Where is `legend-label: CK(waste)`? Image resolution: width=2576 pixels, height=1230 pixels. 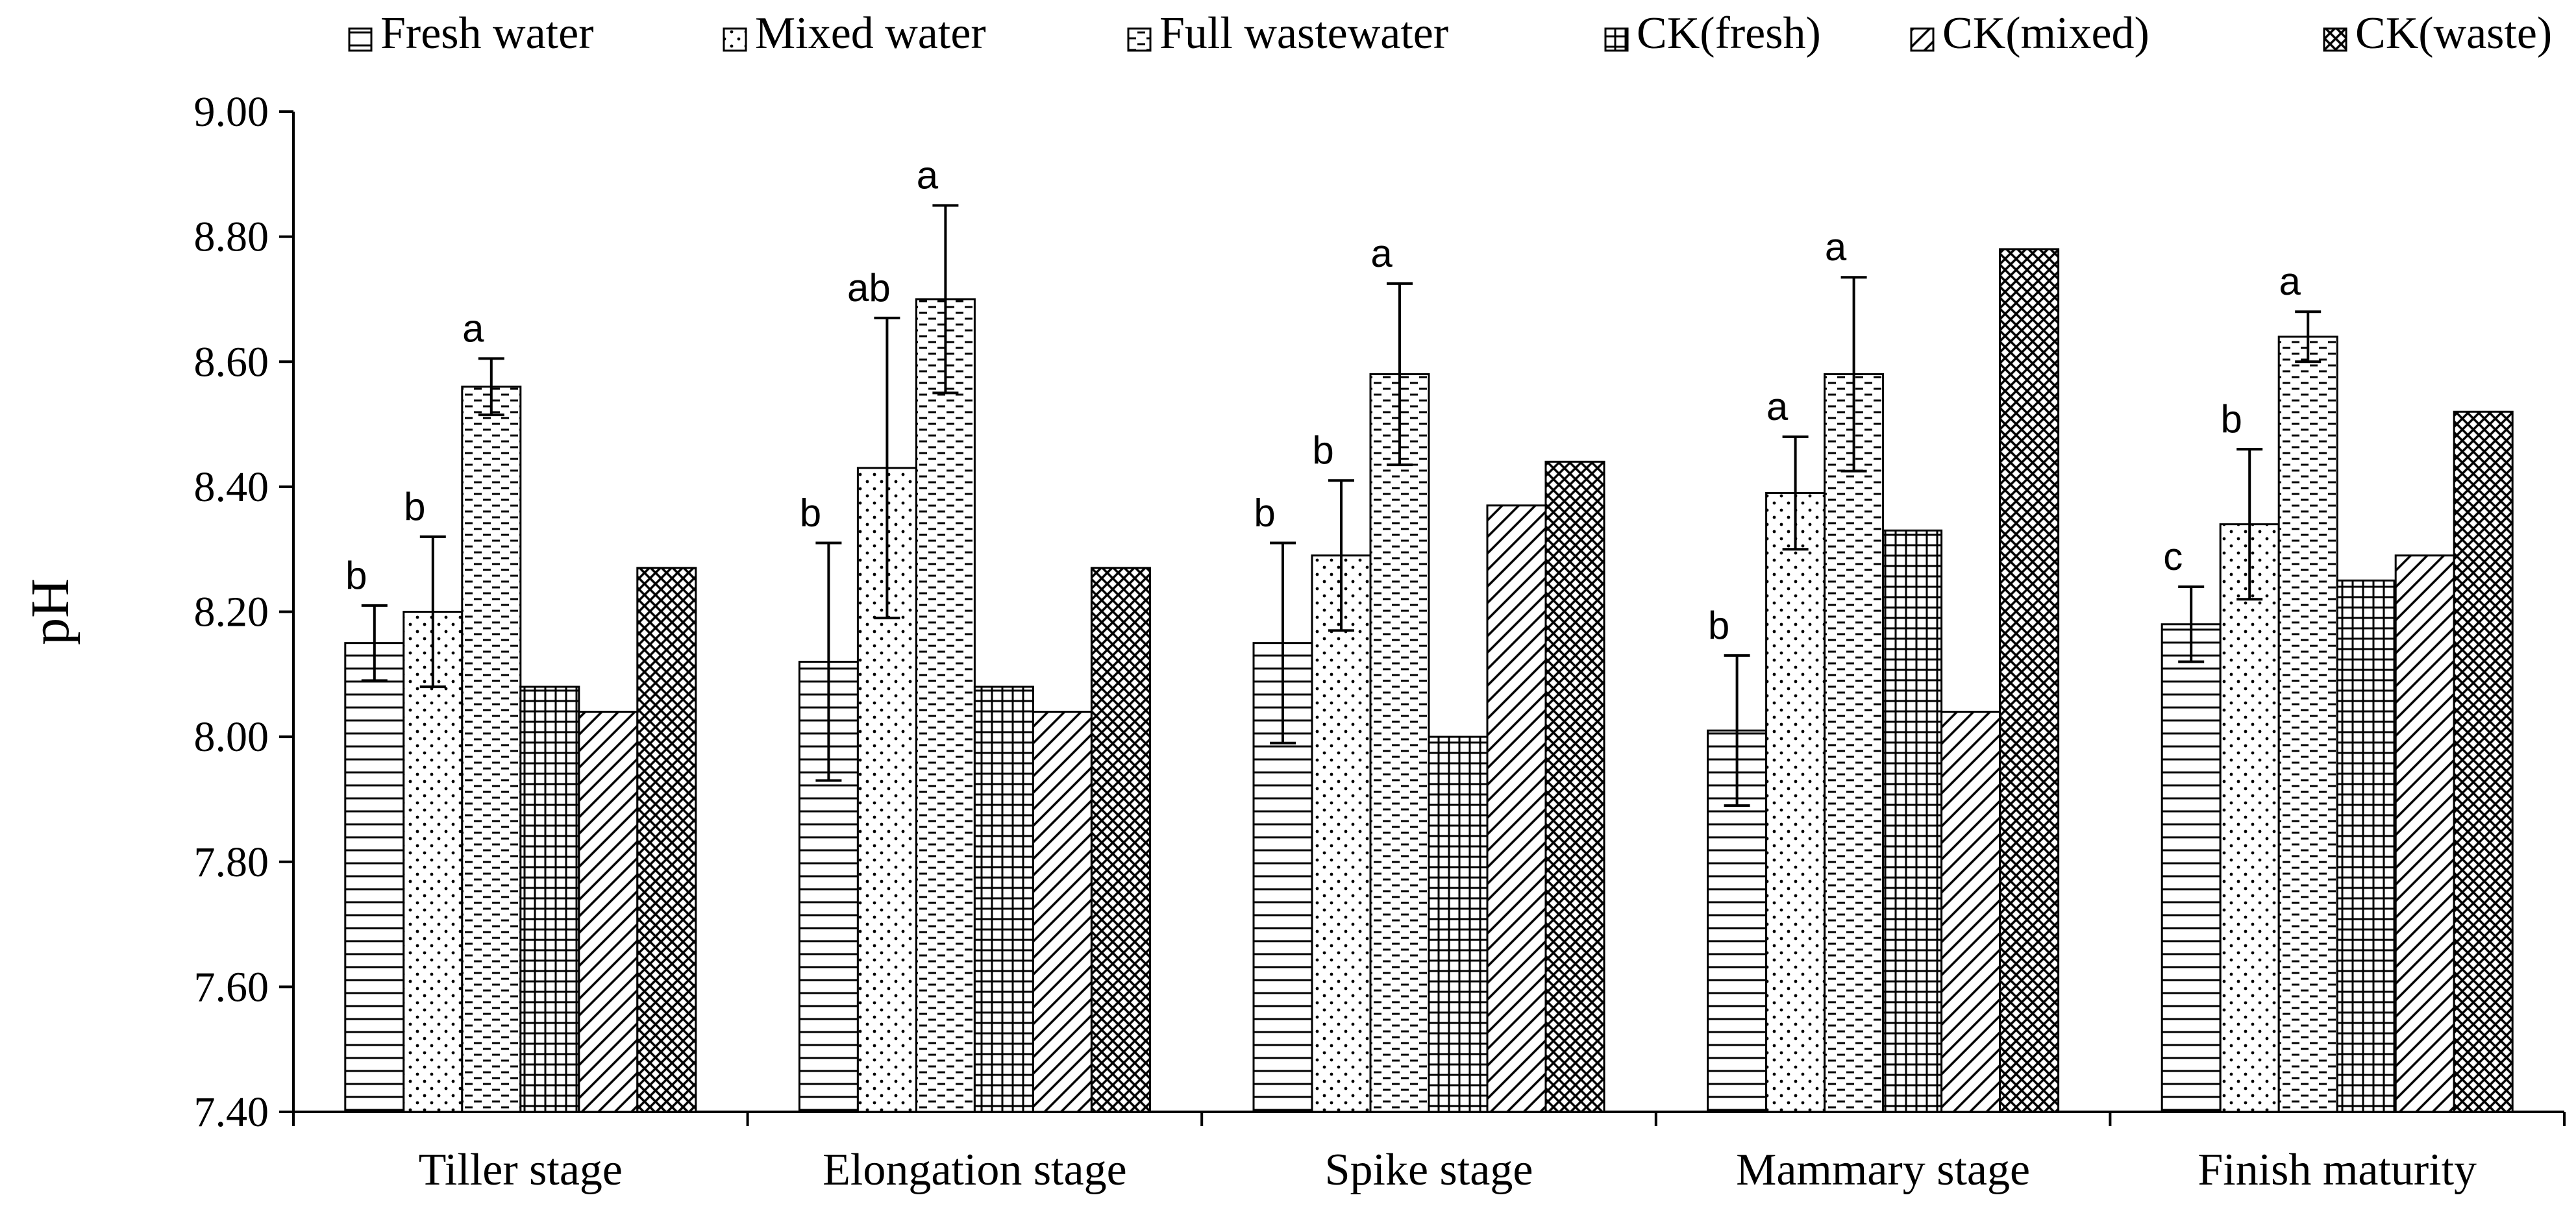
legend-label: CK(waste) is located at coordinates (2453, 33).